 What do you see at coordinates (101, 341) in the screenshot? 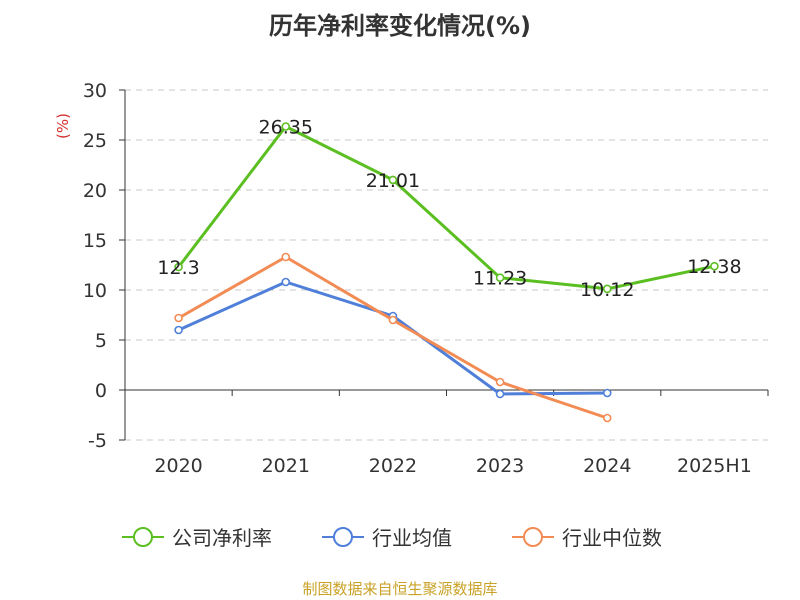
I see `y-tick-label: 5` at bounding box center [101, 341].